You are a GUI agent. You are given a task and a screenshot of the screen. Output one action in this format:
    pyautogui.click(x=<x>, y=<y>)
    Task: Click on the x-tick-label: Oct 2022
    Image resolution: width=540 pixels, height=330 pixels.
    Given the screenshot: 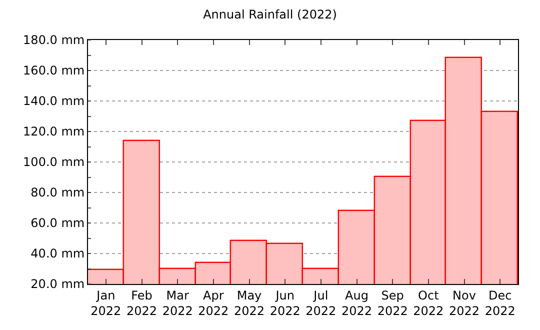 What is the action you would take?
    pyautogui.click(x=428, y=303)
    